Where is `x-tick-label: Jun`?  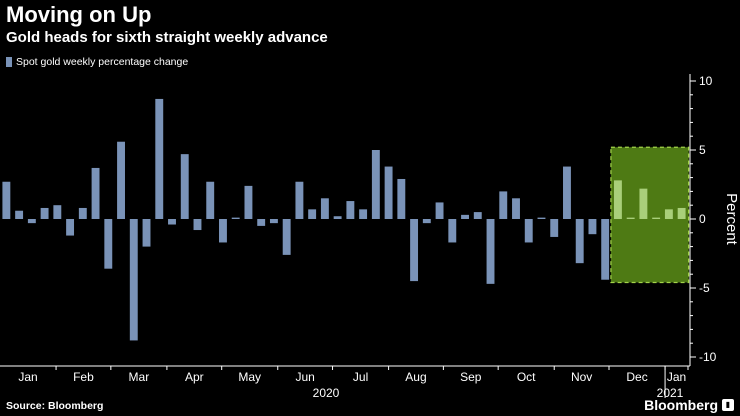 x-tick-label: Jun is located at coordinates (304, 377).